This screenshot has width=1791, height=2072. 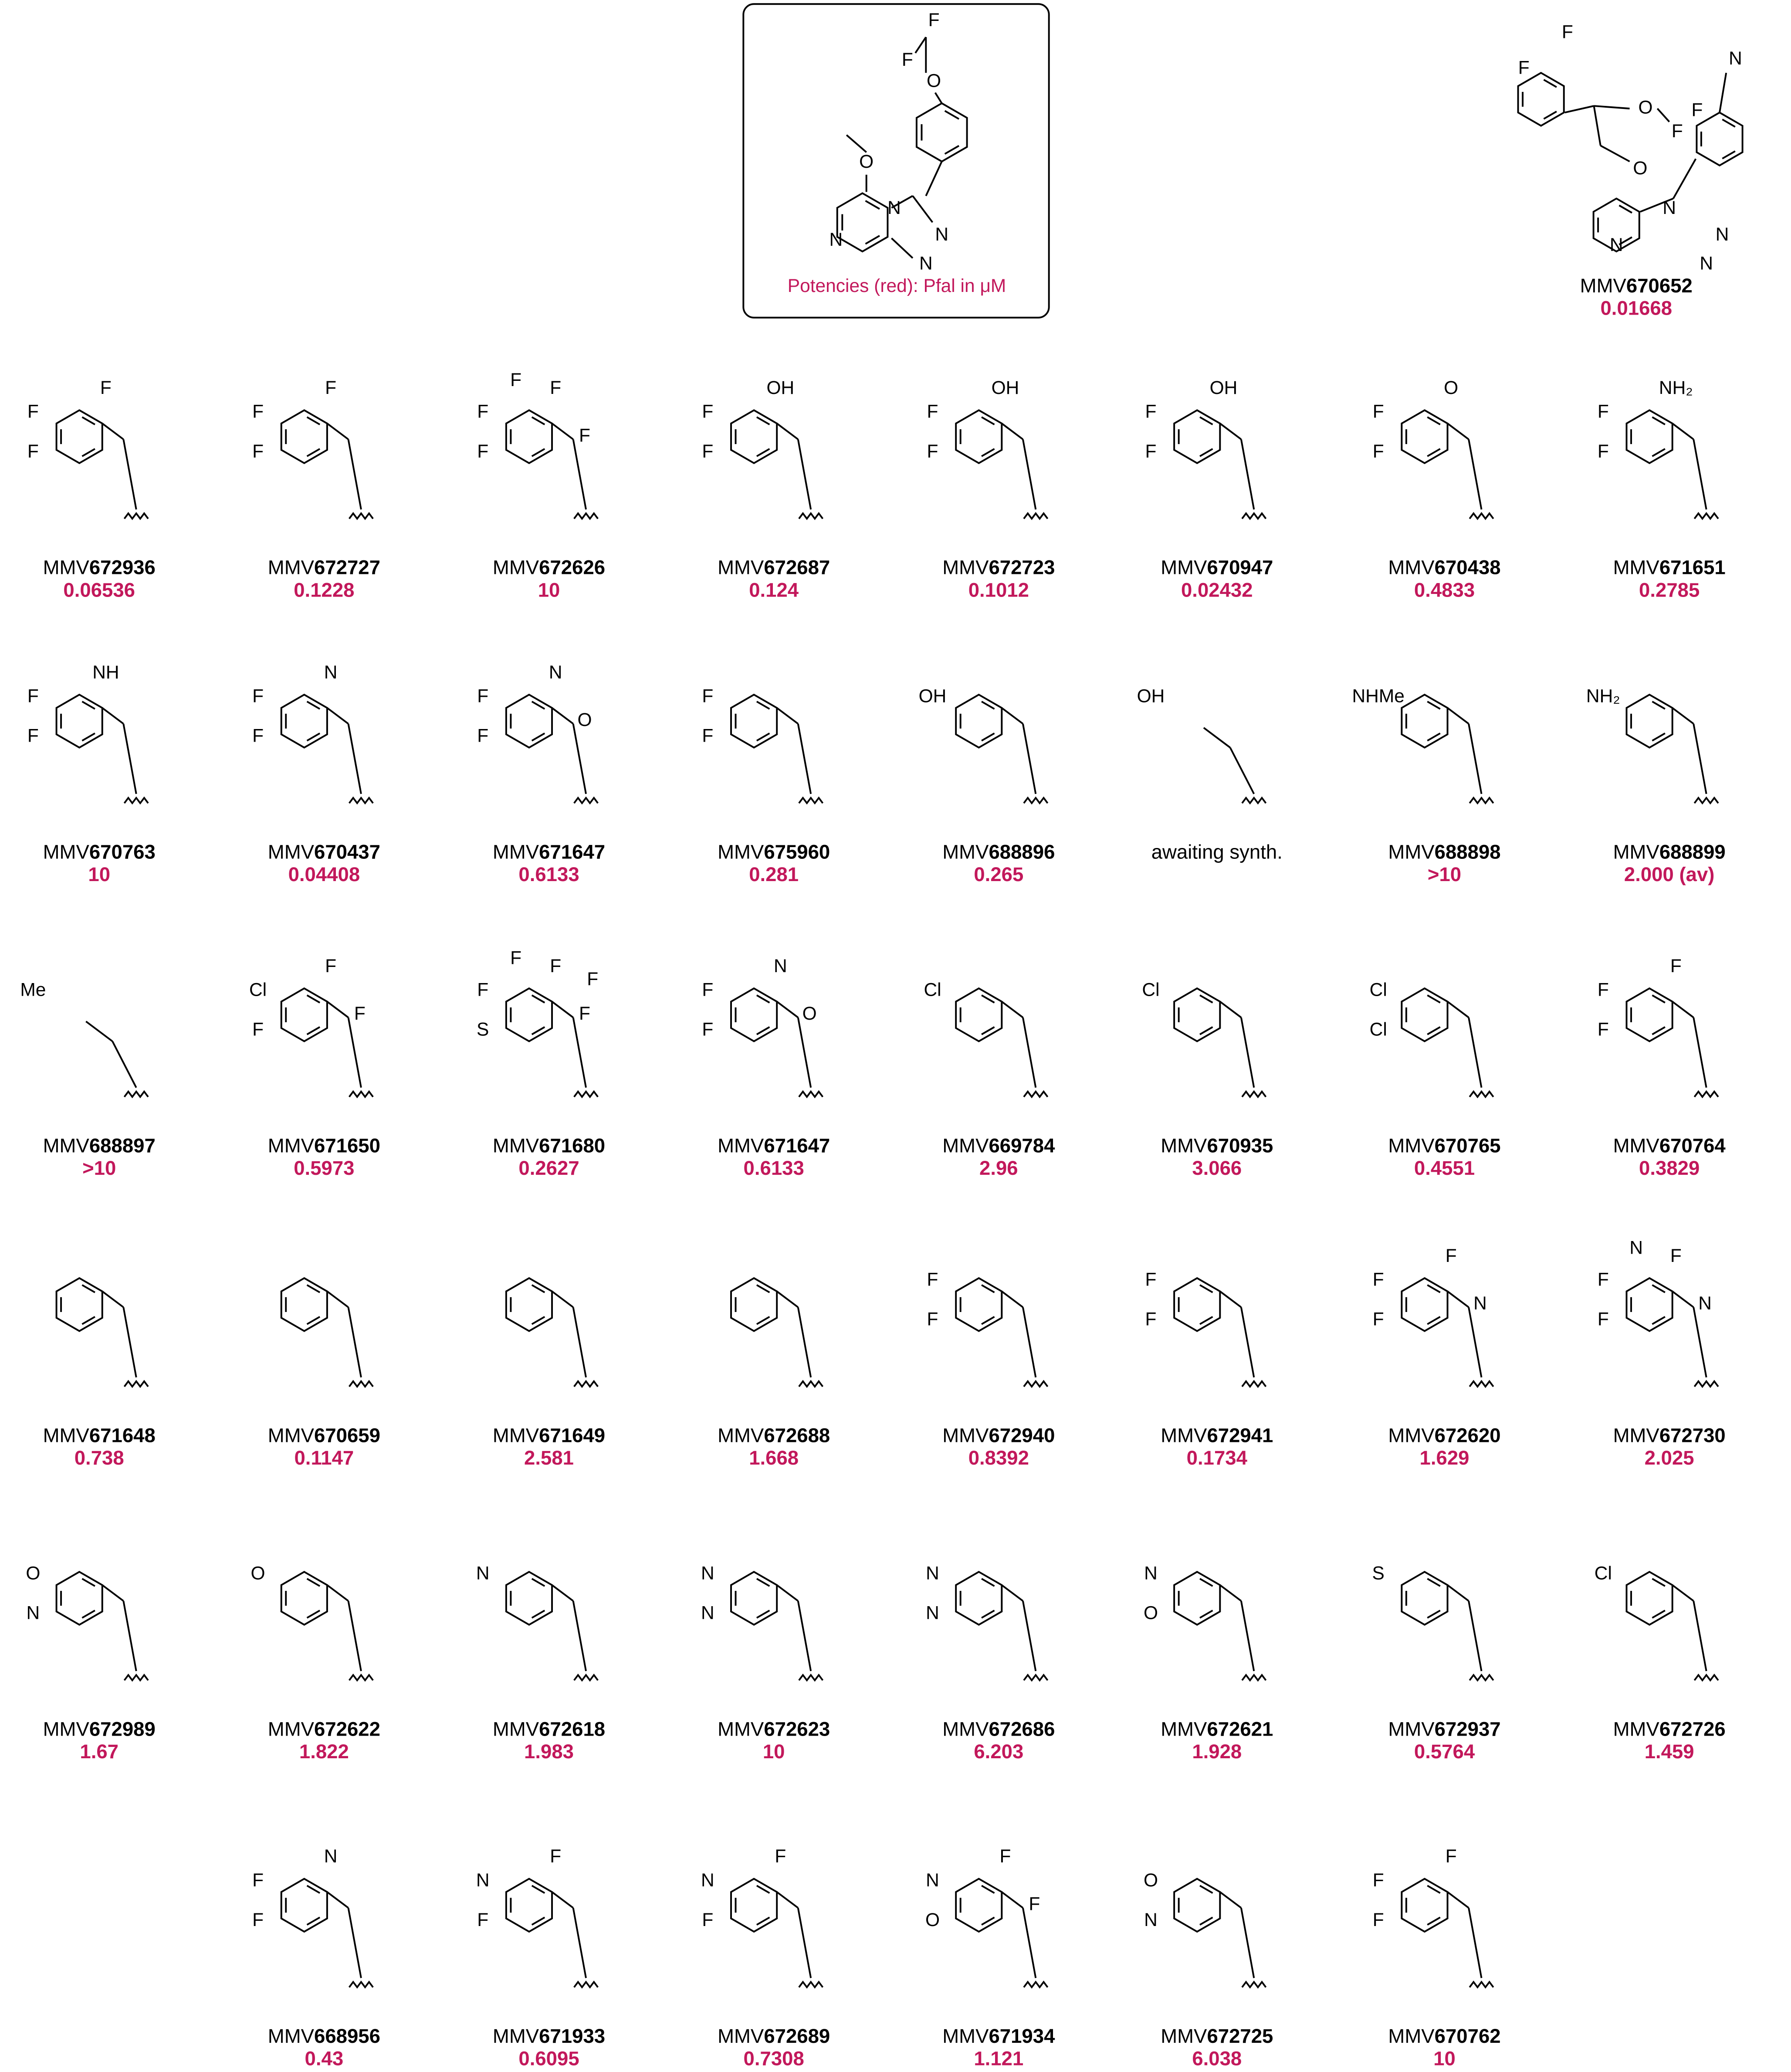 I want to click on potency: 0.02432, so click(x=1217, y=590).